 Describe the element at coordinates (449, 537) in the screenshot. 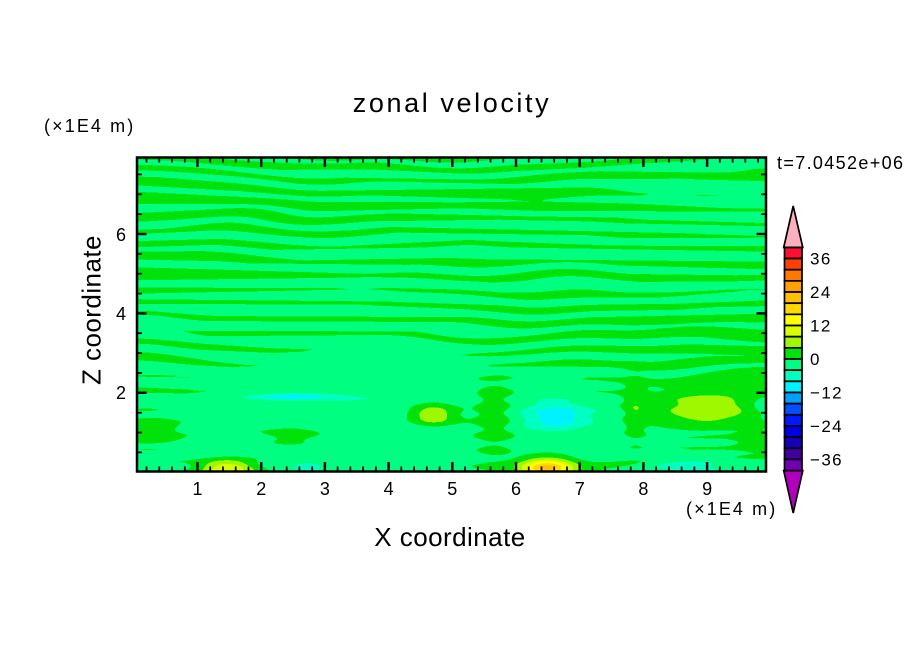

I see `svg-text: X coordinate` at that location.